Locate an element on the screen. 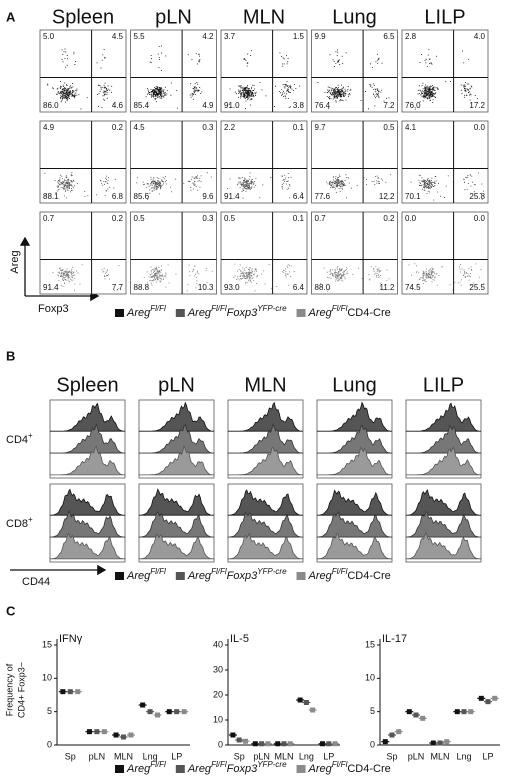 The image size is (508, 778). histogram is located at coordinates (88, 417).